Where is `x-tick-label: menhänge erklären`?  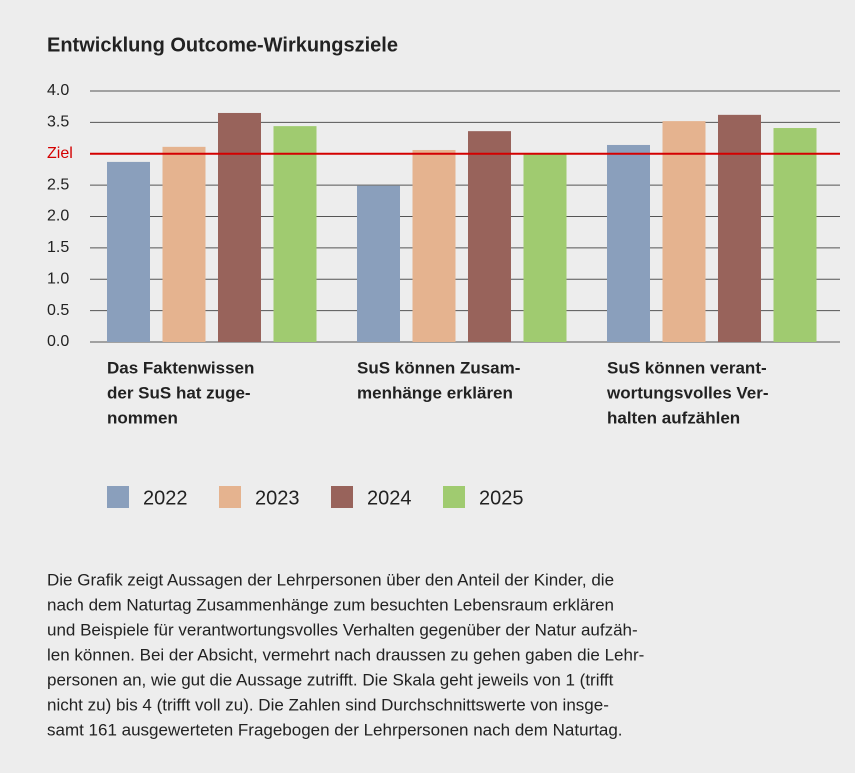
x-tick-label: menhänge erklären is located at coordinates (435, 392).